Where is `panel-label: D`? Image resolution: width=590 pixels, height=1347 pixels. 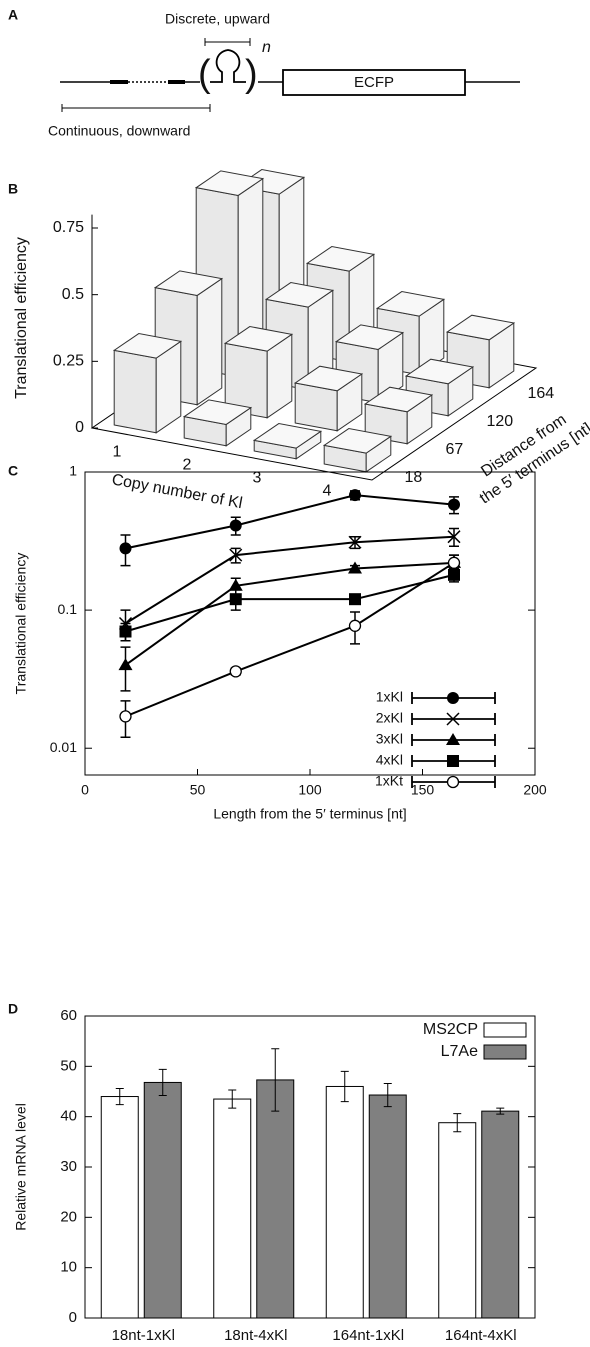
panel-label: D is located at coordinates (13, 1009).